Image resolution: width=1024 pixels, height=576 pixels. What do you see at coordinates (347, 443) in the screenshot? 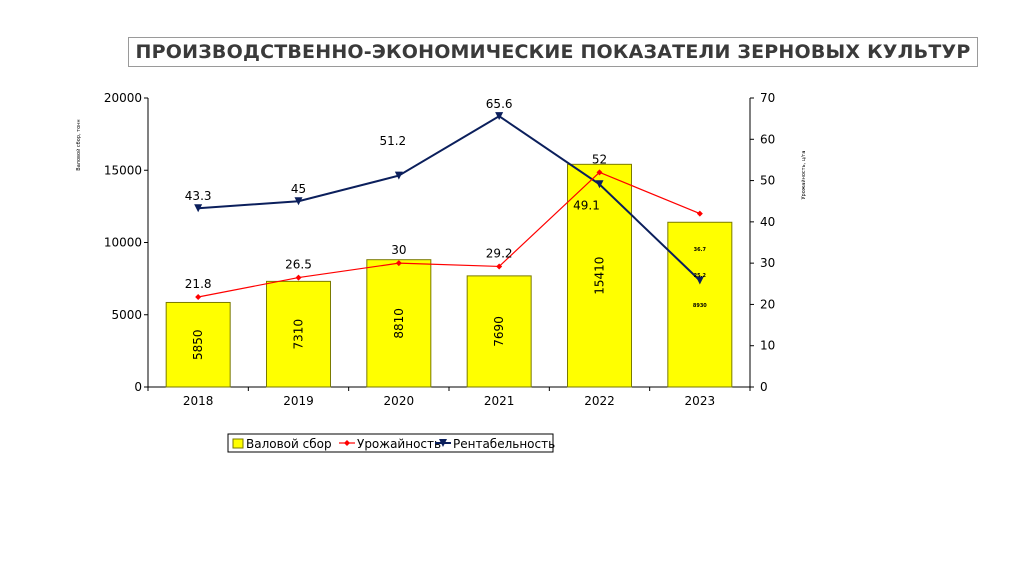
I see `legend-marker-yield` at bounding box center [347, 443].